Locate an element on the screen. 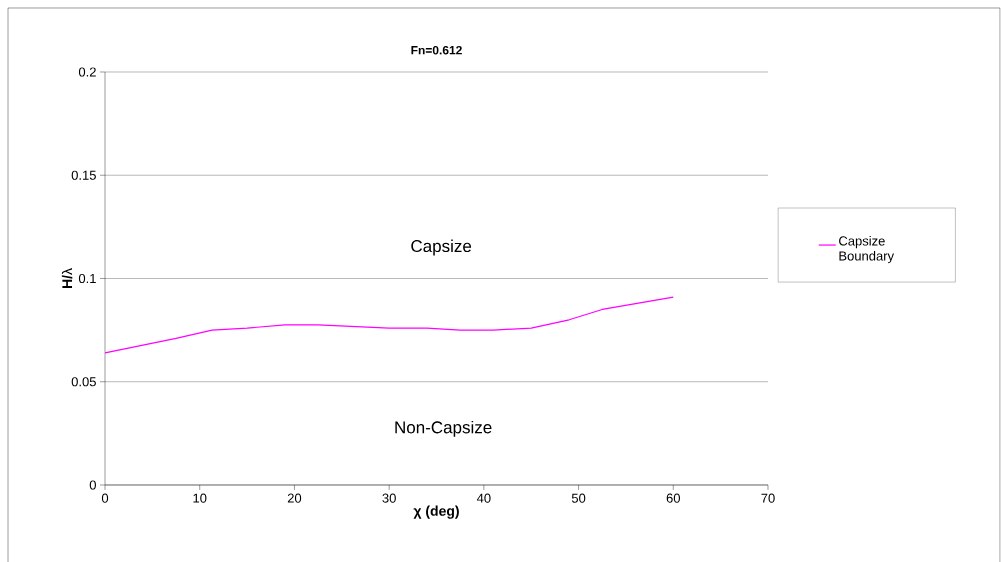 The height and width of the screenshot is (562, 1002). x-tick-label: 40 is located at coordinates (483, 498).